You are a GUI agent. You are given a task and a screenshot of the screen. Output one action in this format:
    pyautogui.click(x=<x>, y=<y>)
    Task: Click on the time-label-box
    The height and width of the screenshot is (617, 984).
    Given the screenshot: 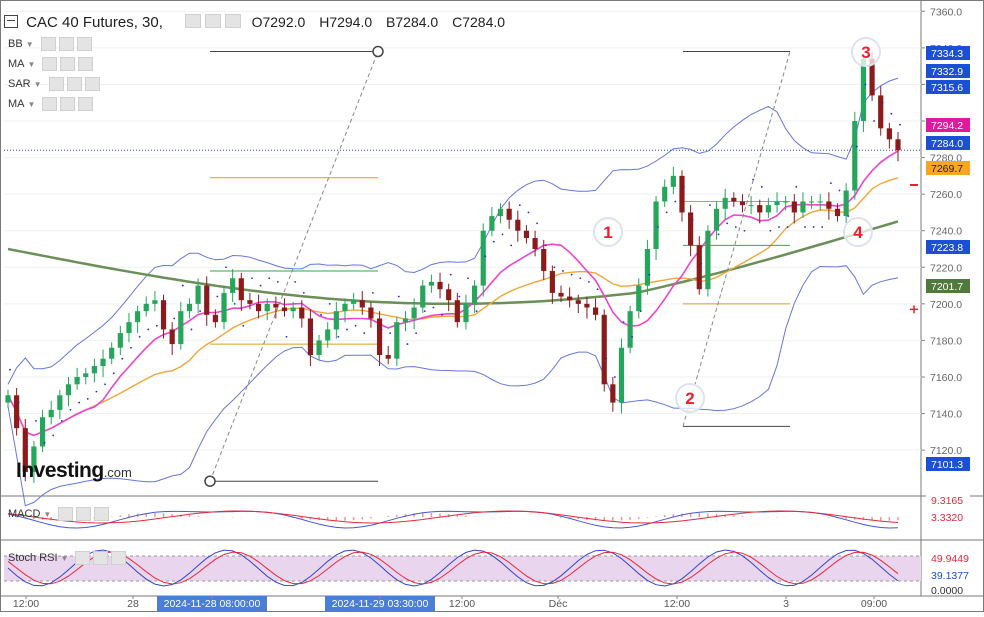 What is the action you would take?
    pyautogui.click(x=380, y=603)
    